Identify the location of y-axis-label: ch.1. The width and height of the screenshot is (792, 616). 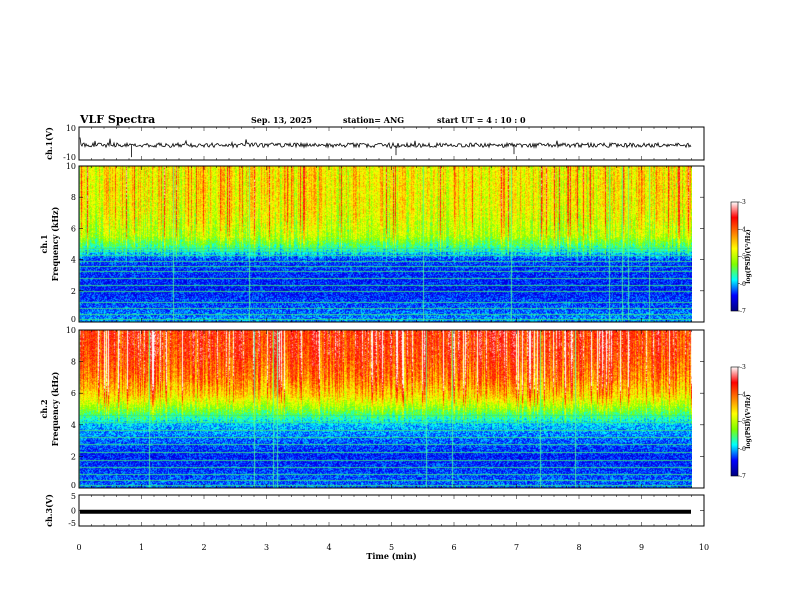
(44, 243).